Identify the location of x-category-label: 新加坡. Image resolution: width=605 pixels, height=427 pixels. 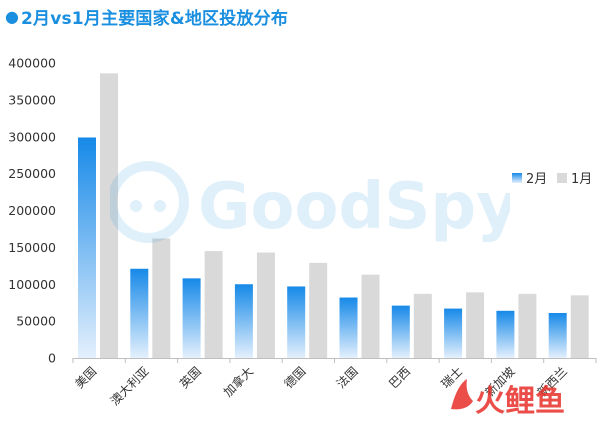
(500, 382).